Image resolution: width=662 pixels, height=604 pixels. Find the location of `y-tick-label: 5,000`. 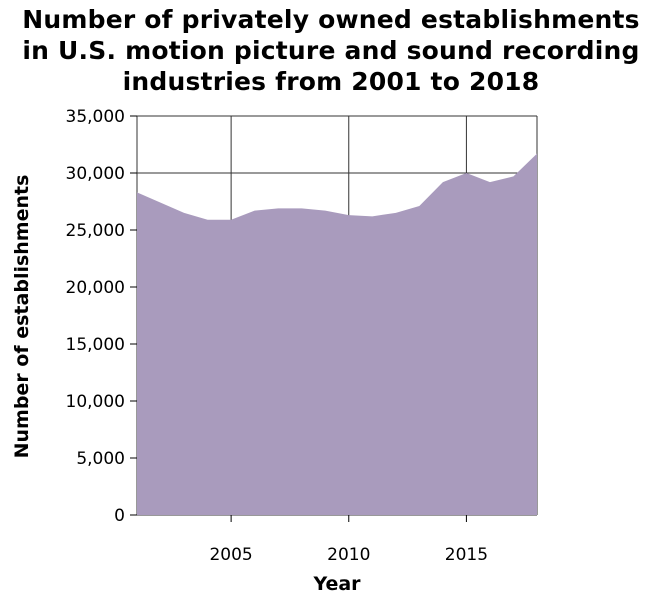

y-tick-label: 5,000 is located at coordinates (100, 459).